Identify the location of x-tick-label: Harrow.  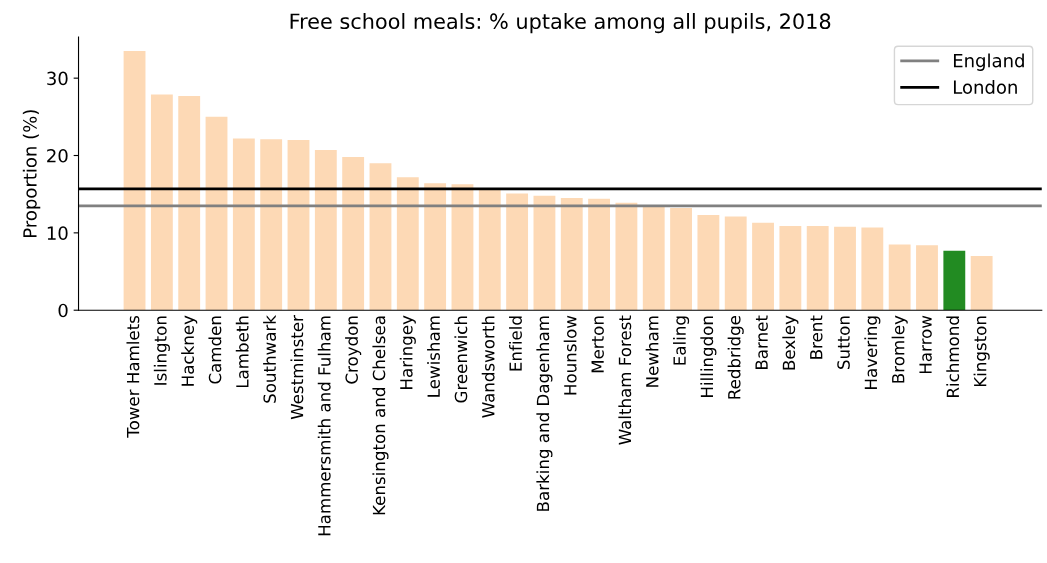
(925, 344).